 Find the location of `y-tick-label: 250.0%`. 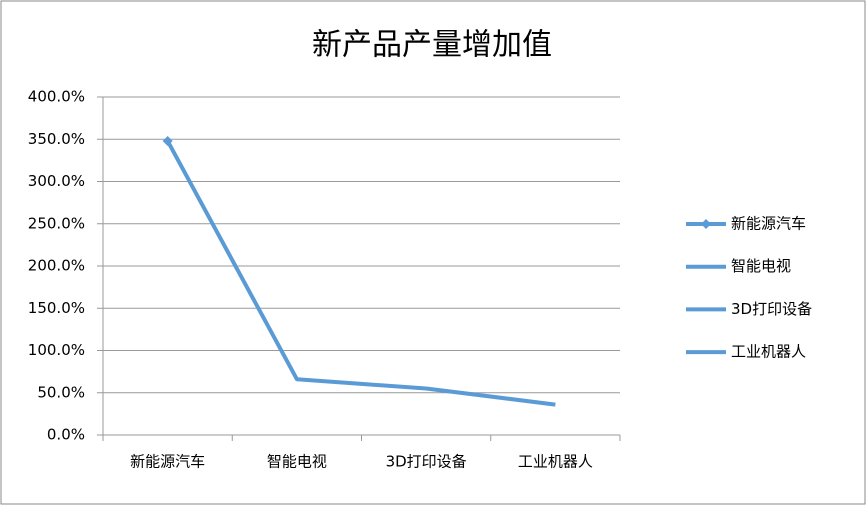

y-tick-label: 250.0% is located at coordinates (56, 223).